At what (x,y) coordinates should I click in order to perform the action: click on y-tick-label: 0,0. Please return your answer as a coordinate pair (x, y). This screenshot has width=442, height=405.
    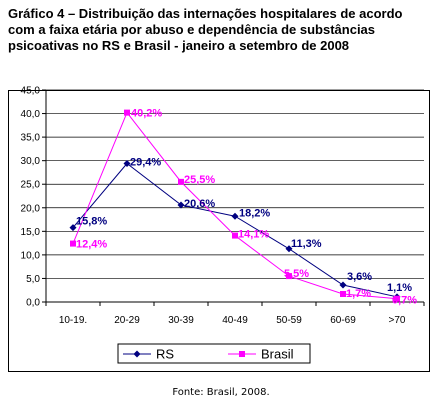
    Looking at the image, I should click on (33, 303).